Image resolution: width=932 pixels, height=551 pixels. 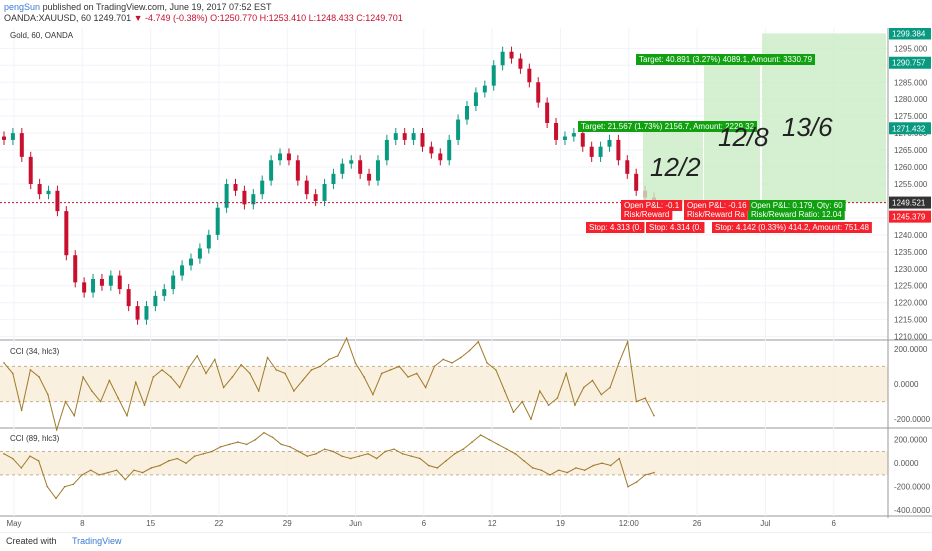 What do you see at coordinates (629, 523) in the screenshot?
I see `time-tick-label: 12:00` at bounding box center [629, 523].